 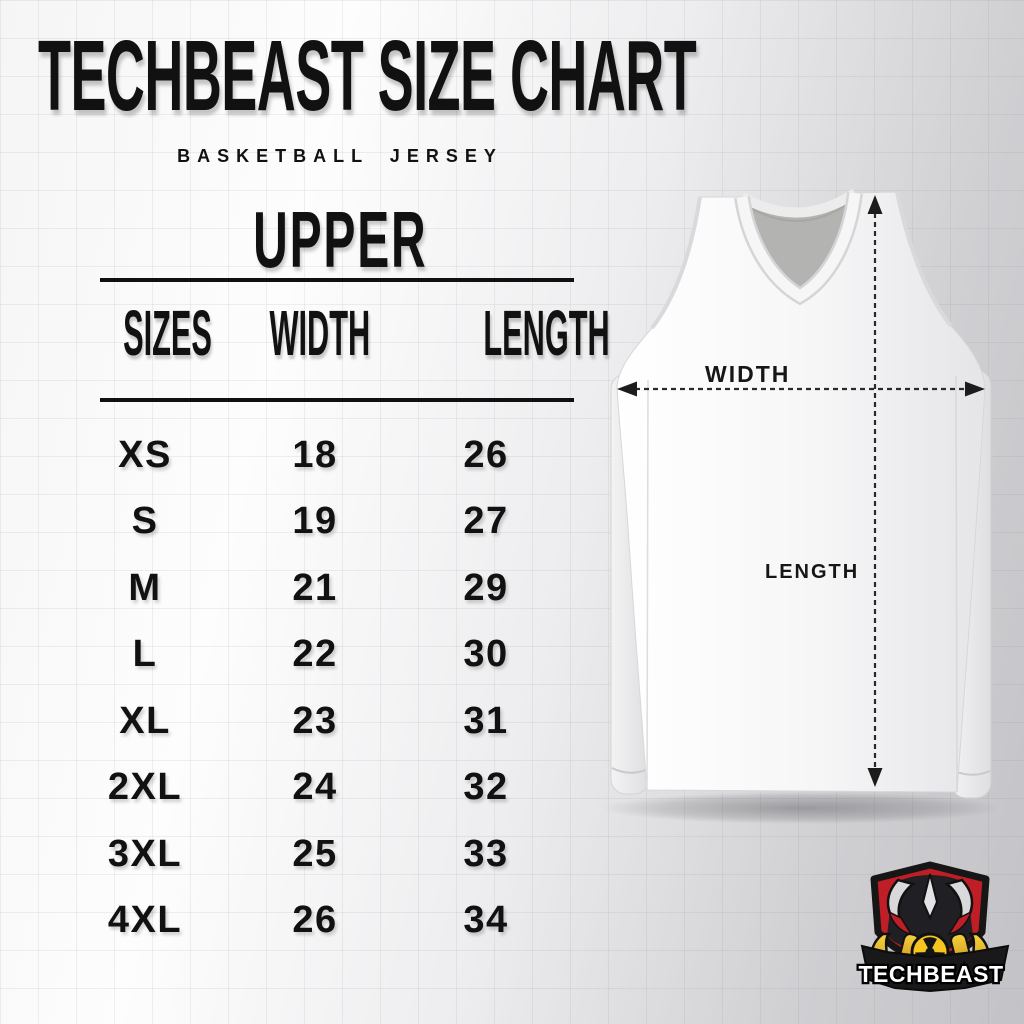 What do you see at coordinates (486, 853) in the screenshot?
I see `cell-length: 33` at bounding box center [486, 853].